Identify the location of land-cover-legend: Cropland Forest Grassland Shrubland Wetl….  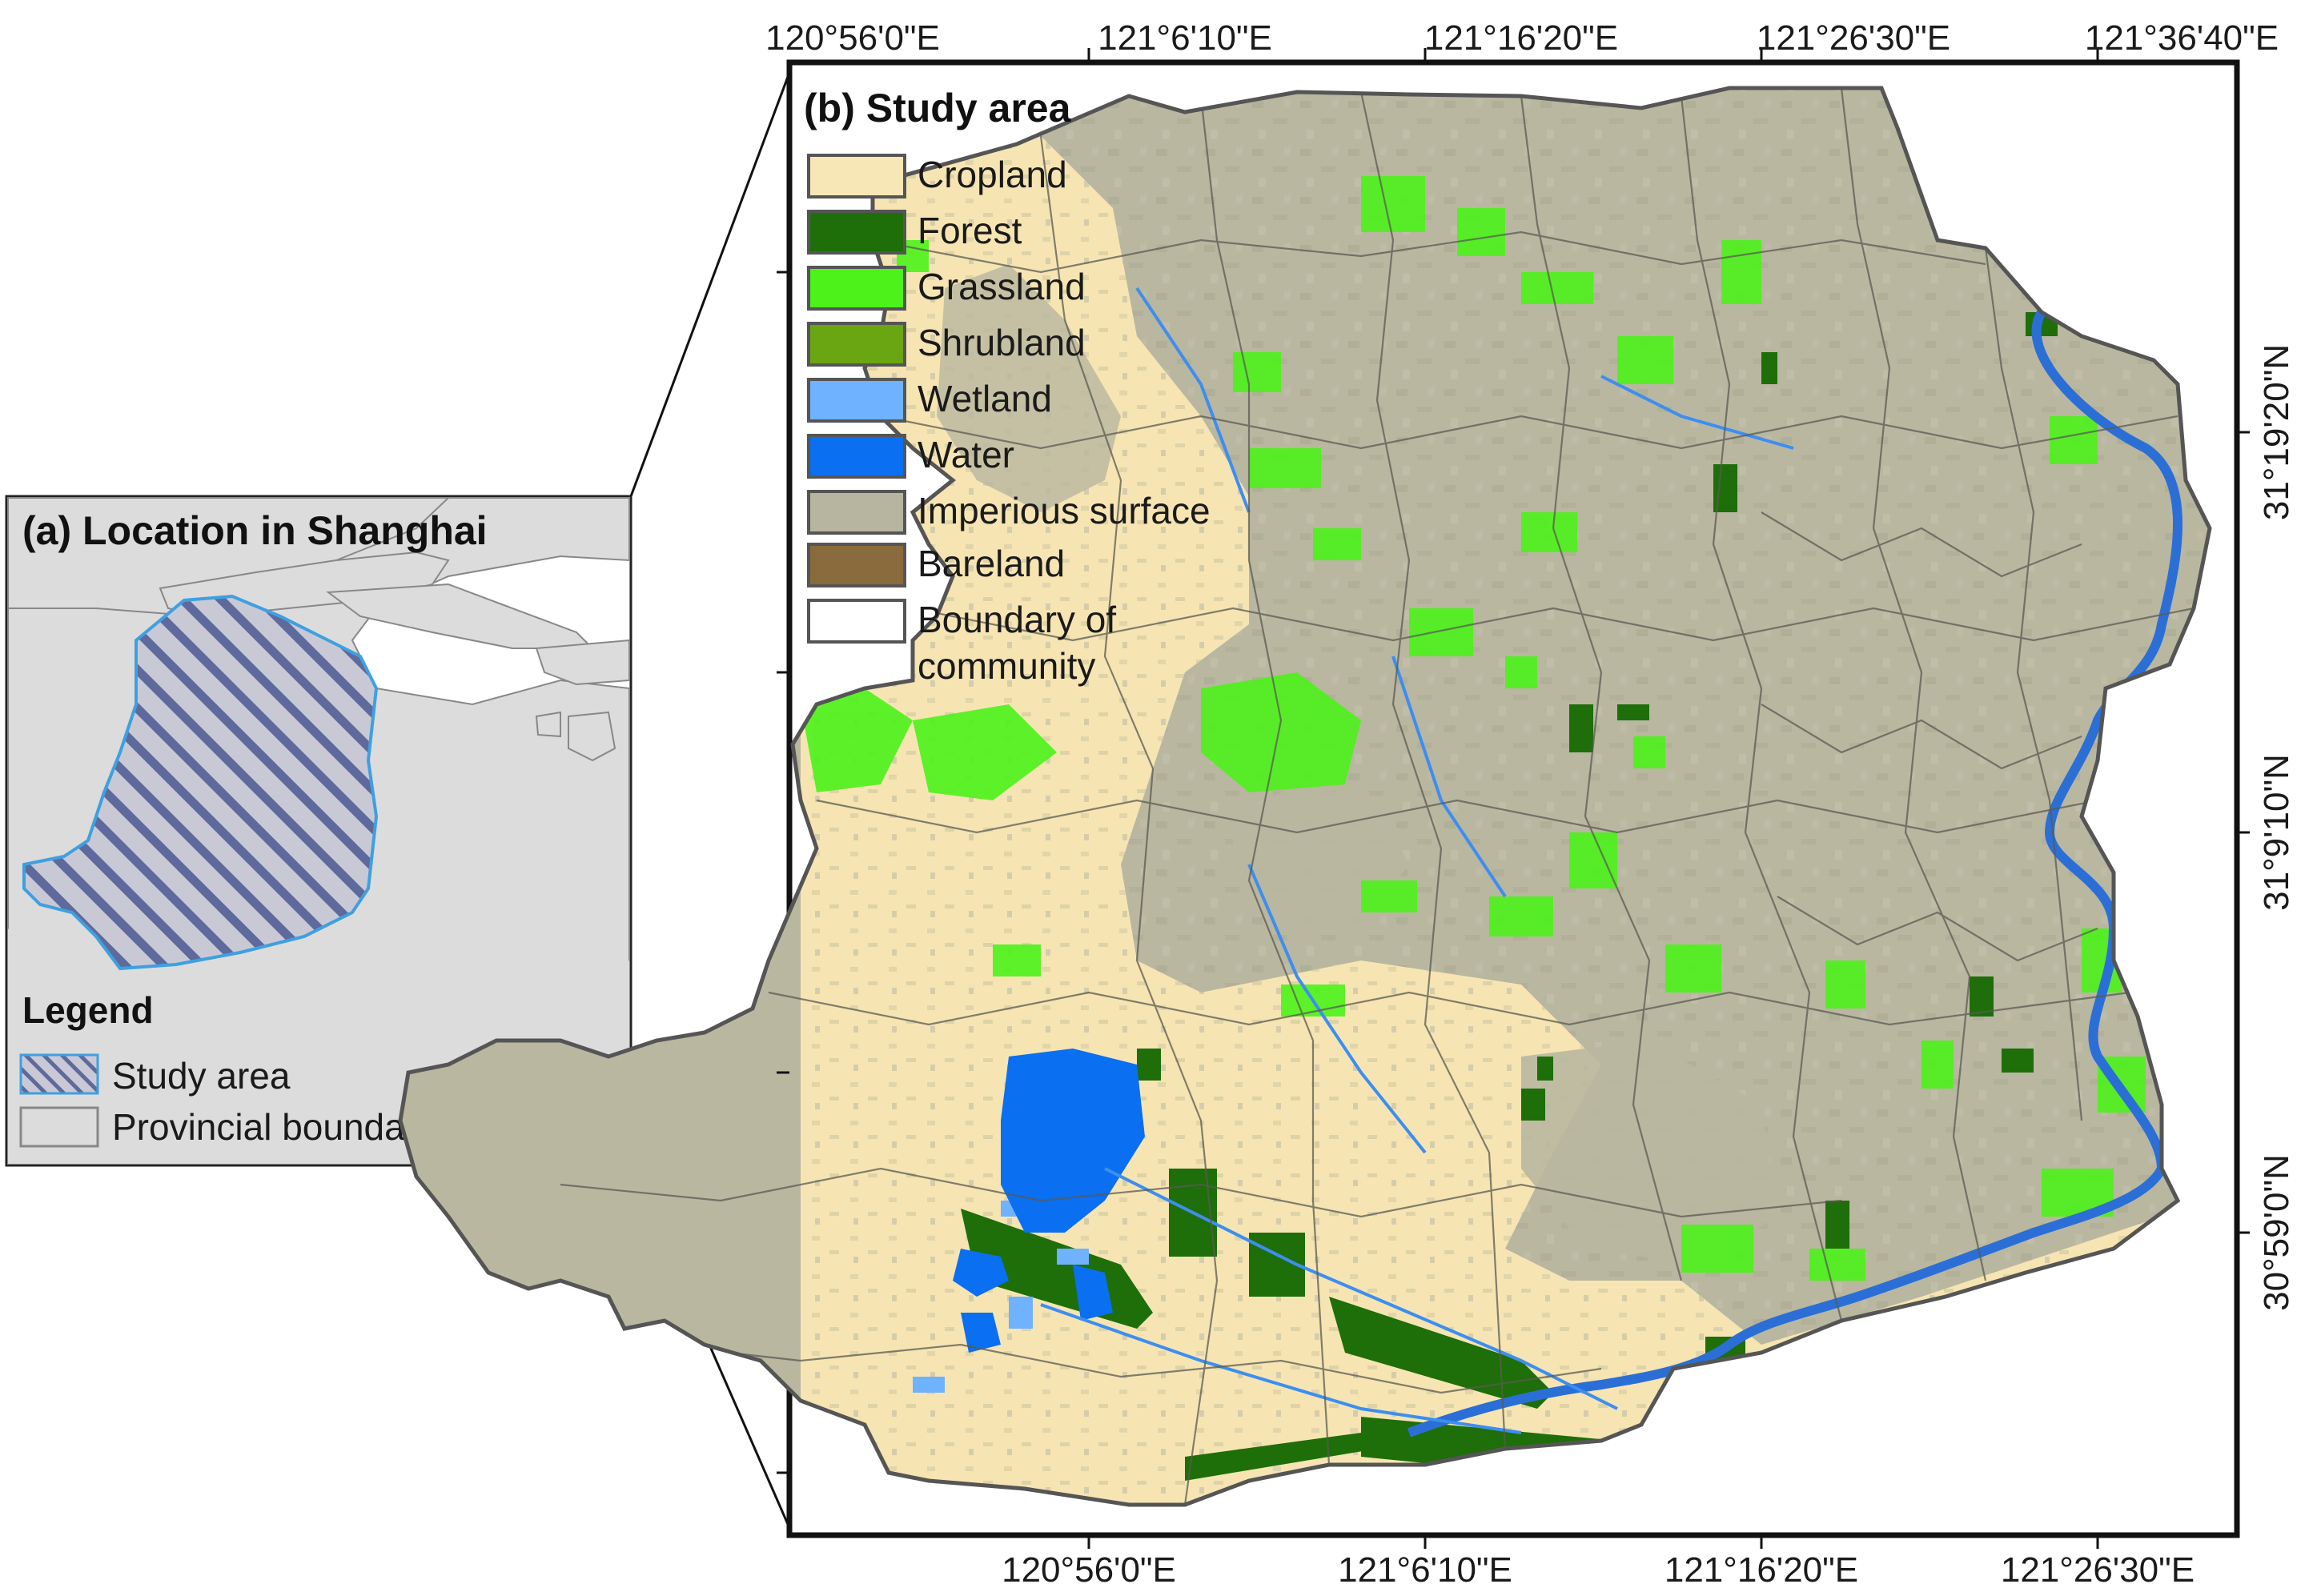
(1009, 420).